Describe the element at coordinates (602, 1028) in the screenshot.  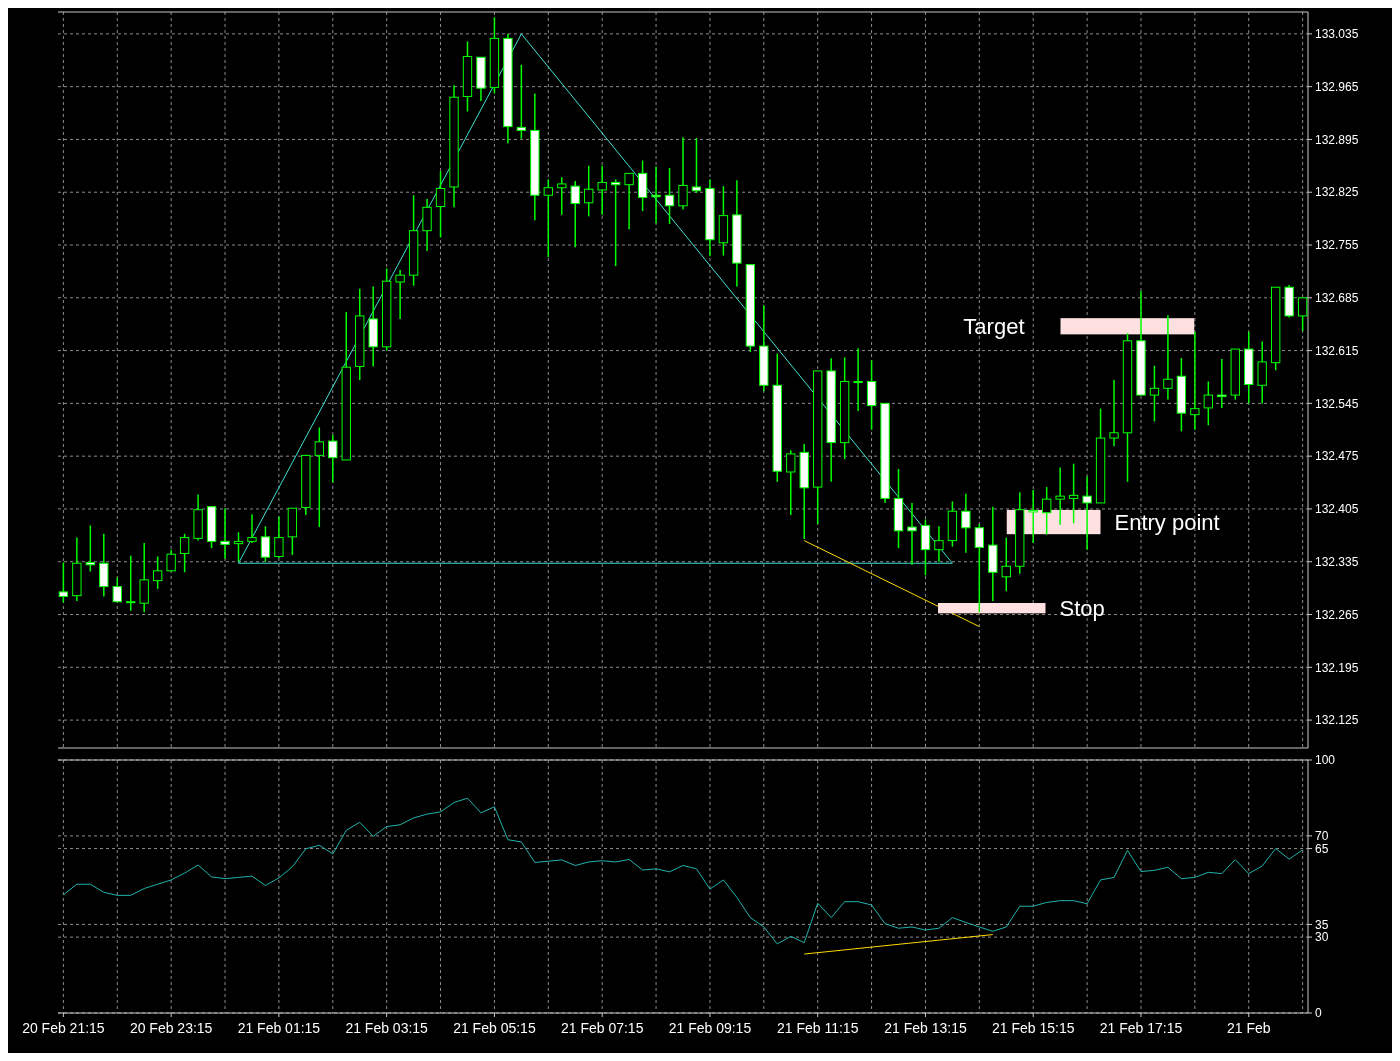
I see `x-tick-label: 21 Feb 07:15` at that location.